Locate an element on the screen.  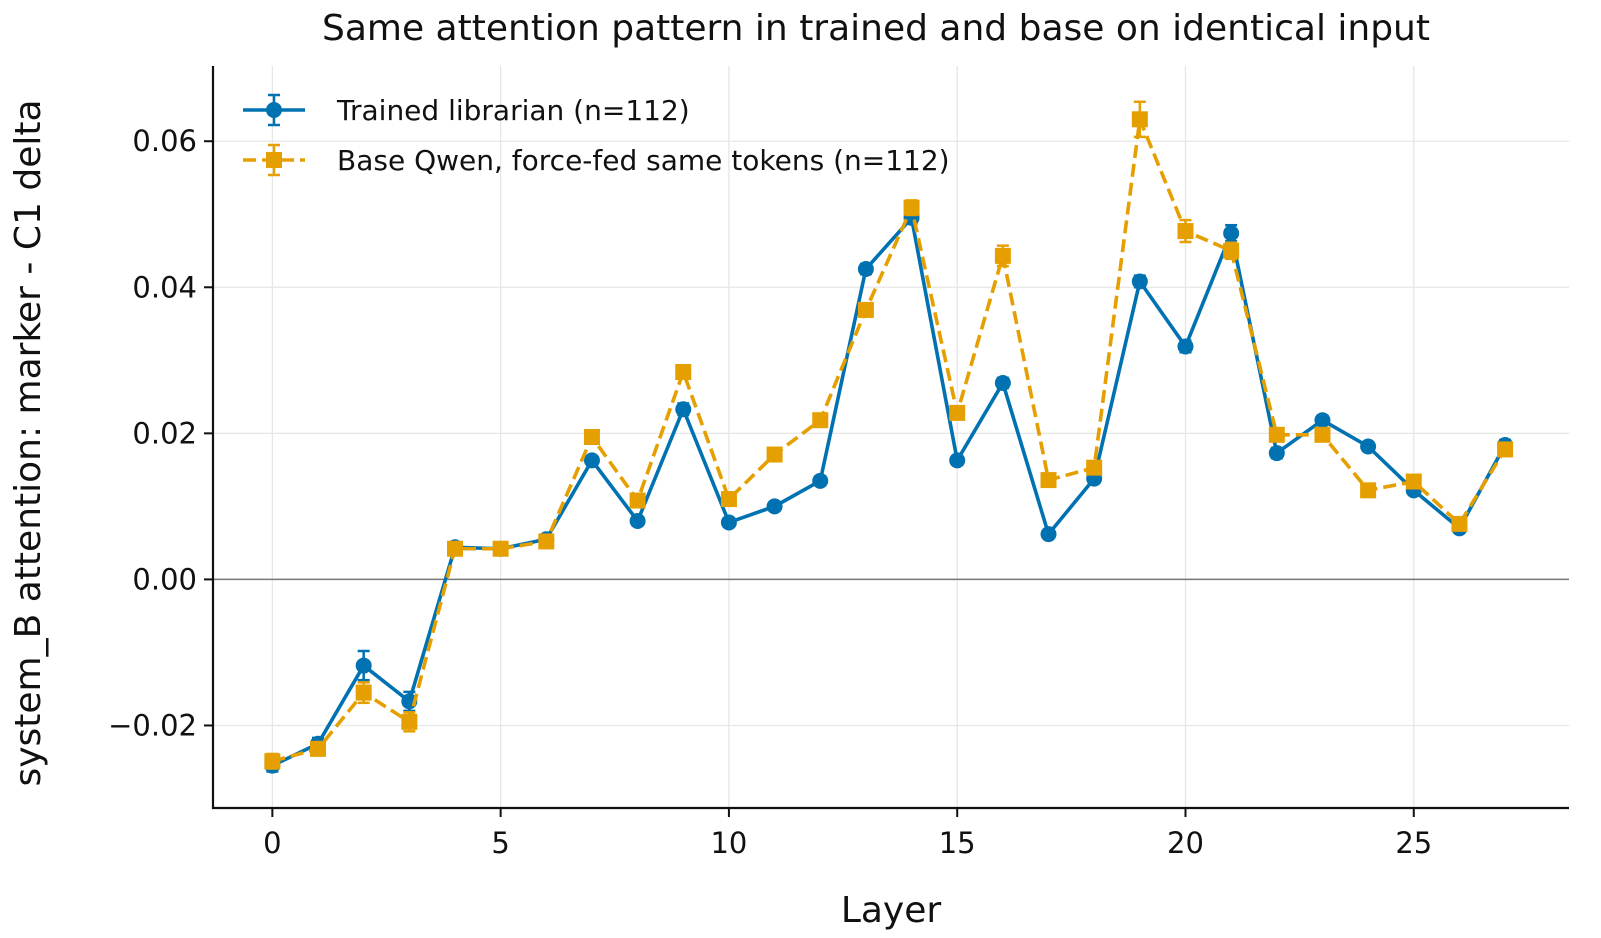
y-tick-label: −0.02 is located at coordinates (152, 725).